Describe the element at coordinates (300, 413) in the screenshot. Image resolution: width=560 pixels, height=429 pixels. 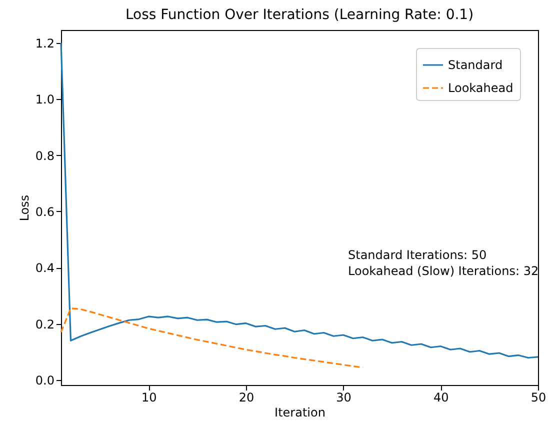
I see `x-axis-title: Iteration` at that location.